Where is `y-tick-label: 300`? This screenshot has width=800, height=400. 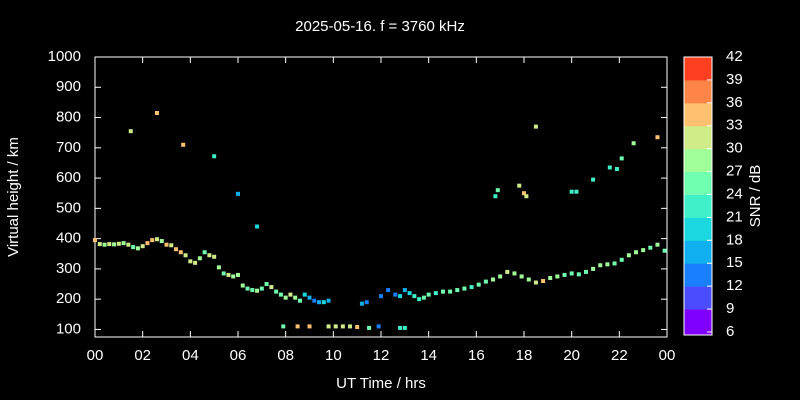
y-tick-label: 300 is located at coordinates (68, 268).